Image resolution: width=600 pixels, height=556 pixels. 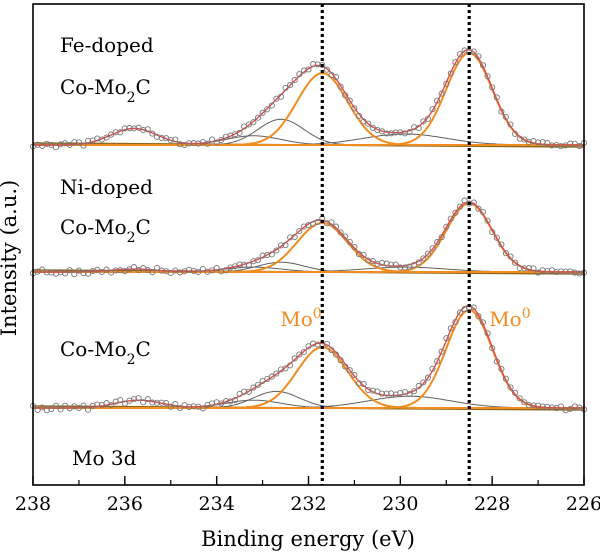 I want to click on data-points, so click(x=308, y=237).